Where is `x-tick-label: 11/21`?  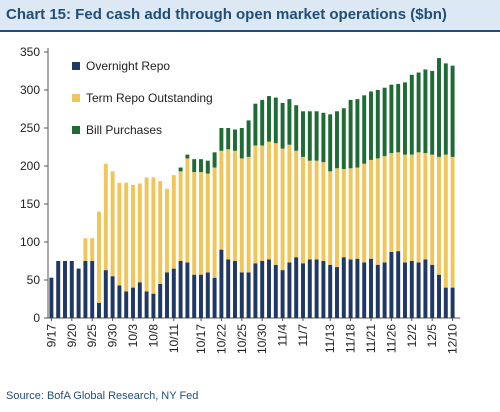 x-tick-label: 11/21 is located at coordinates (371, 338).